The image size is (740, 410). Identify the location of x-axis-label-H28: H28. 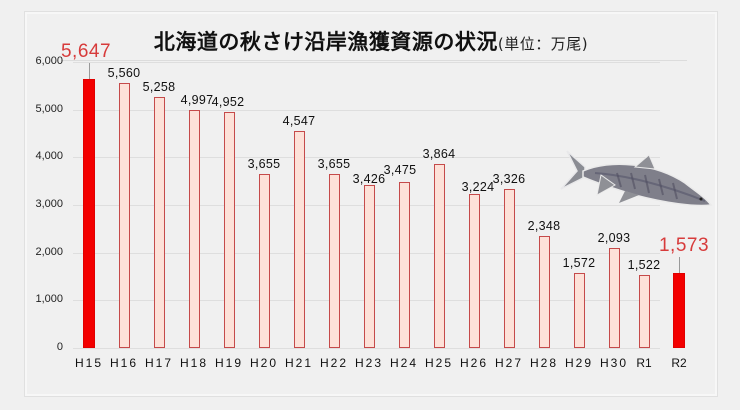
(543, 363).